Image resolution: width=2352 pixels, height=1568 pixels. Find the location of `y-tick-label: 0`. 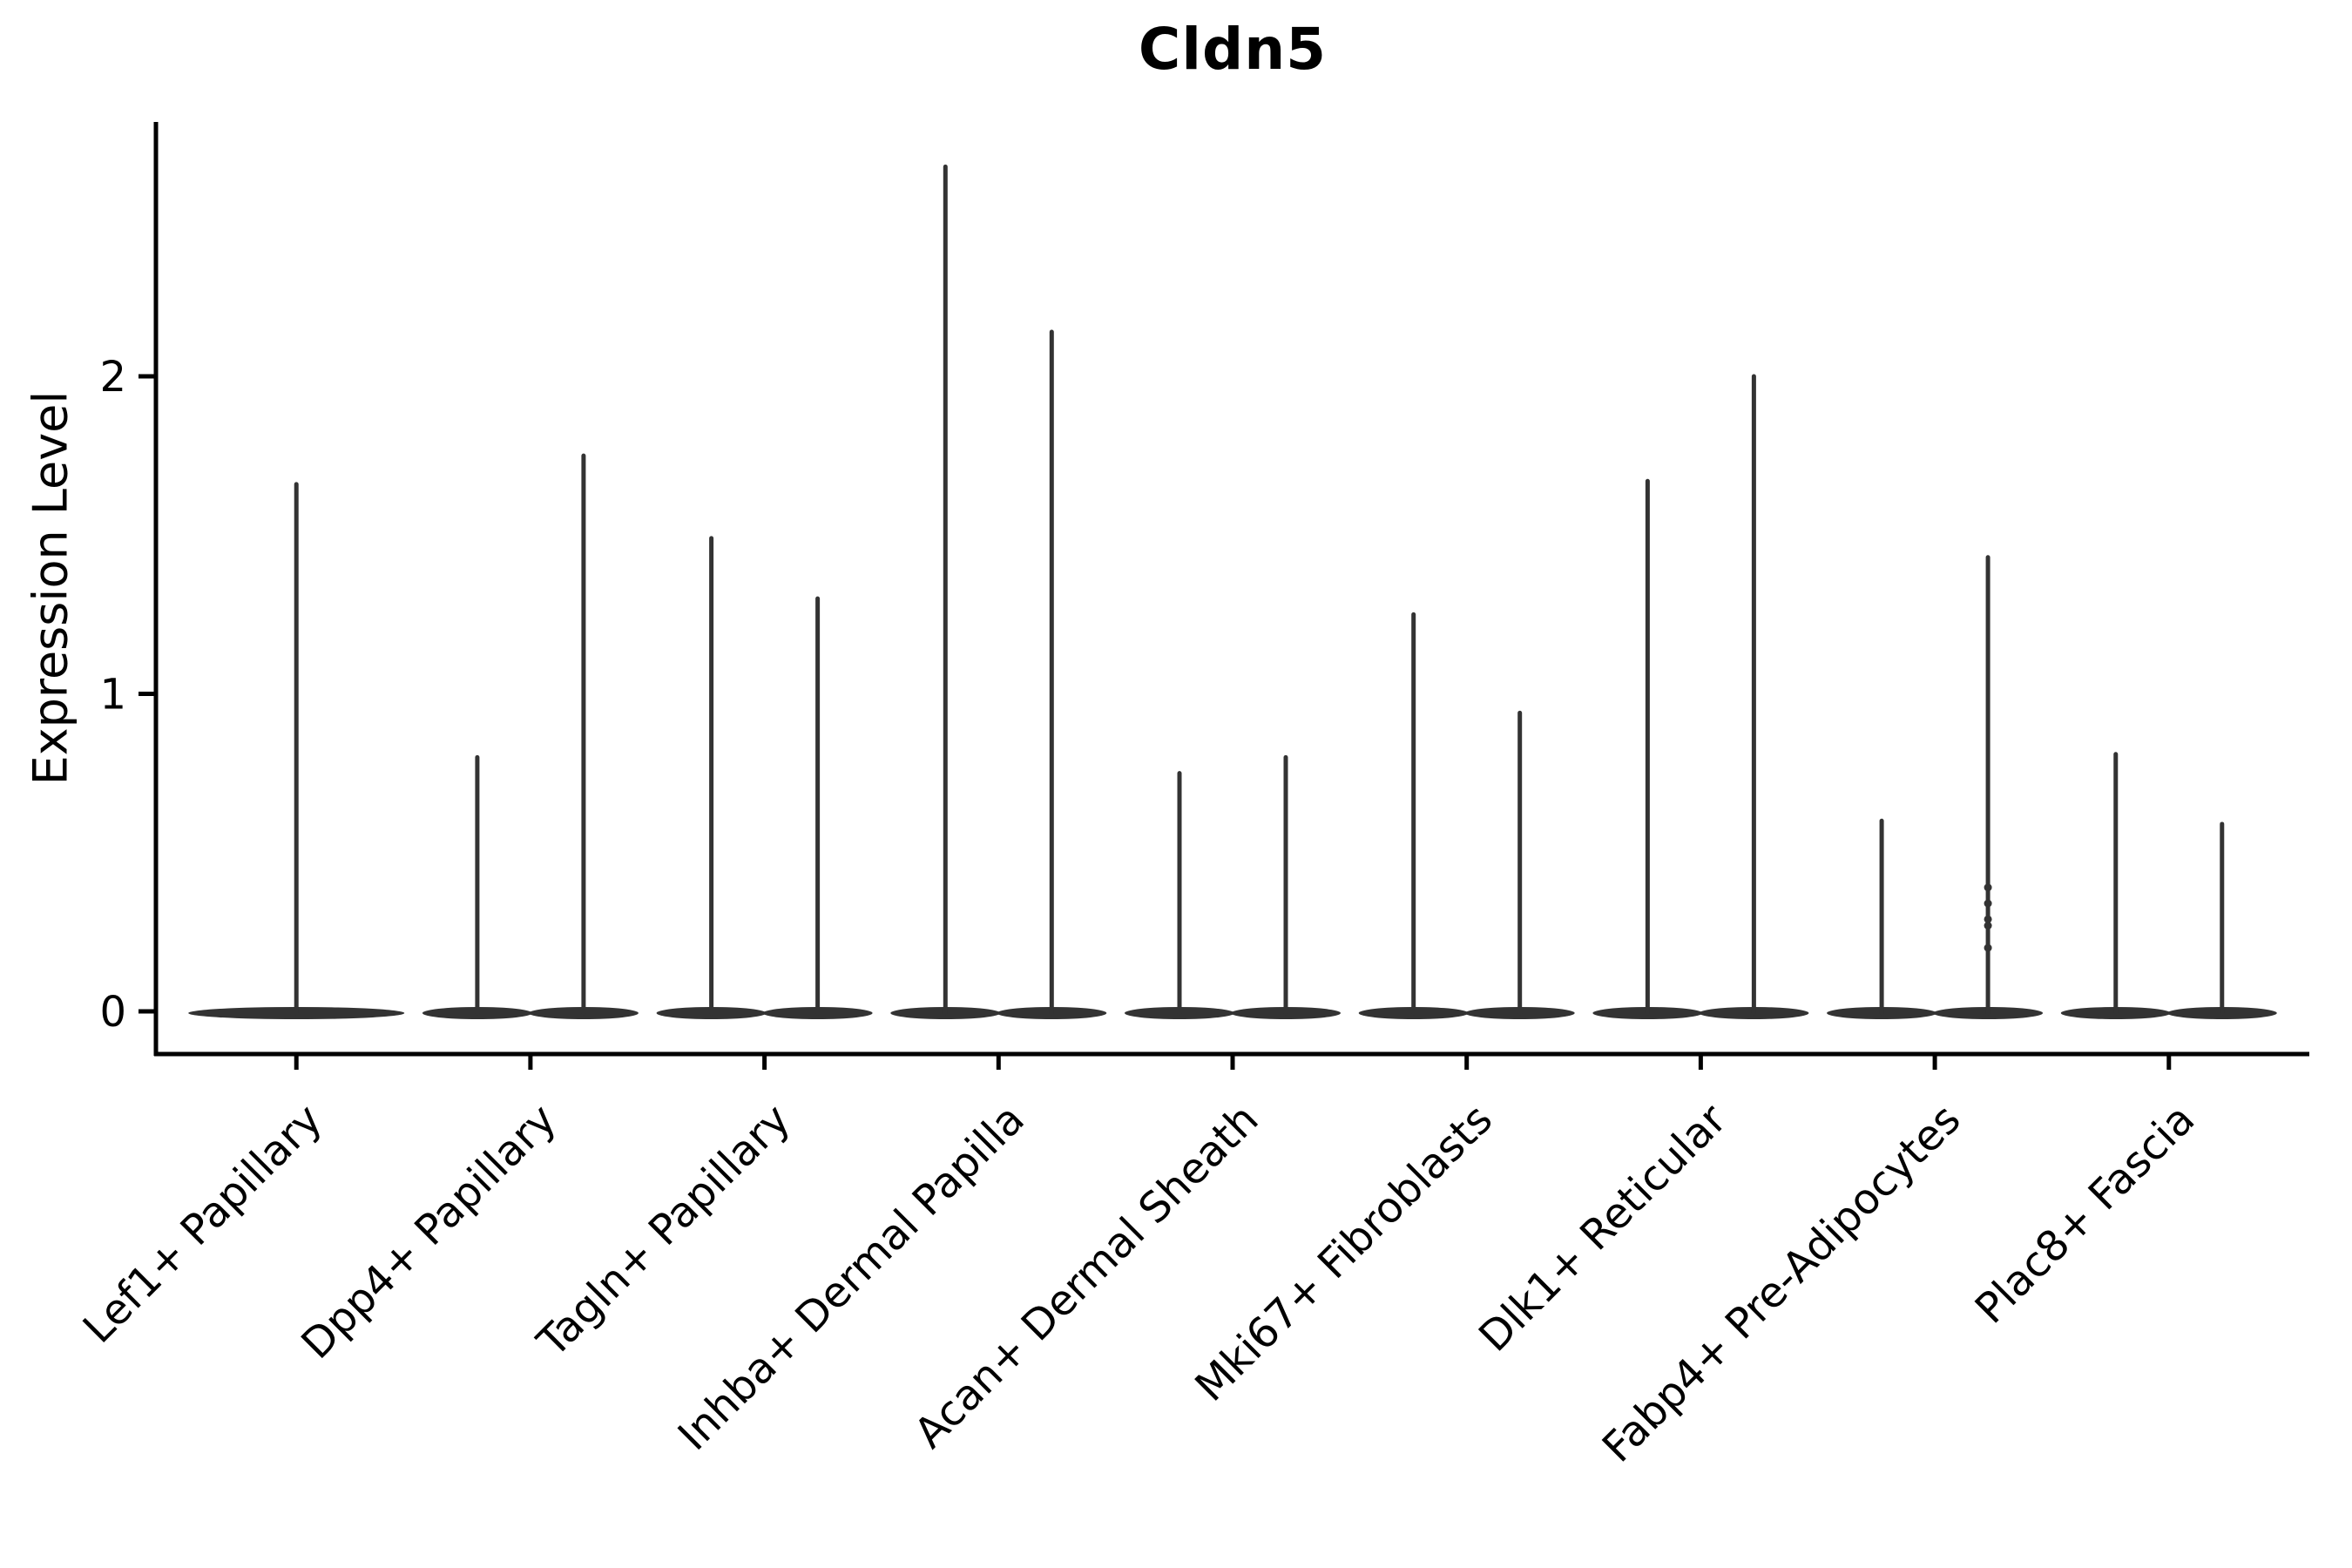

y-tick-label: 0 is located at coordinates (113, 1013).